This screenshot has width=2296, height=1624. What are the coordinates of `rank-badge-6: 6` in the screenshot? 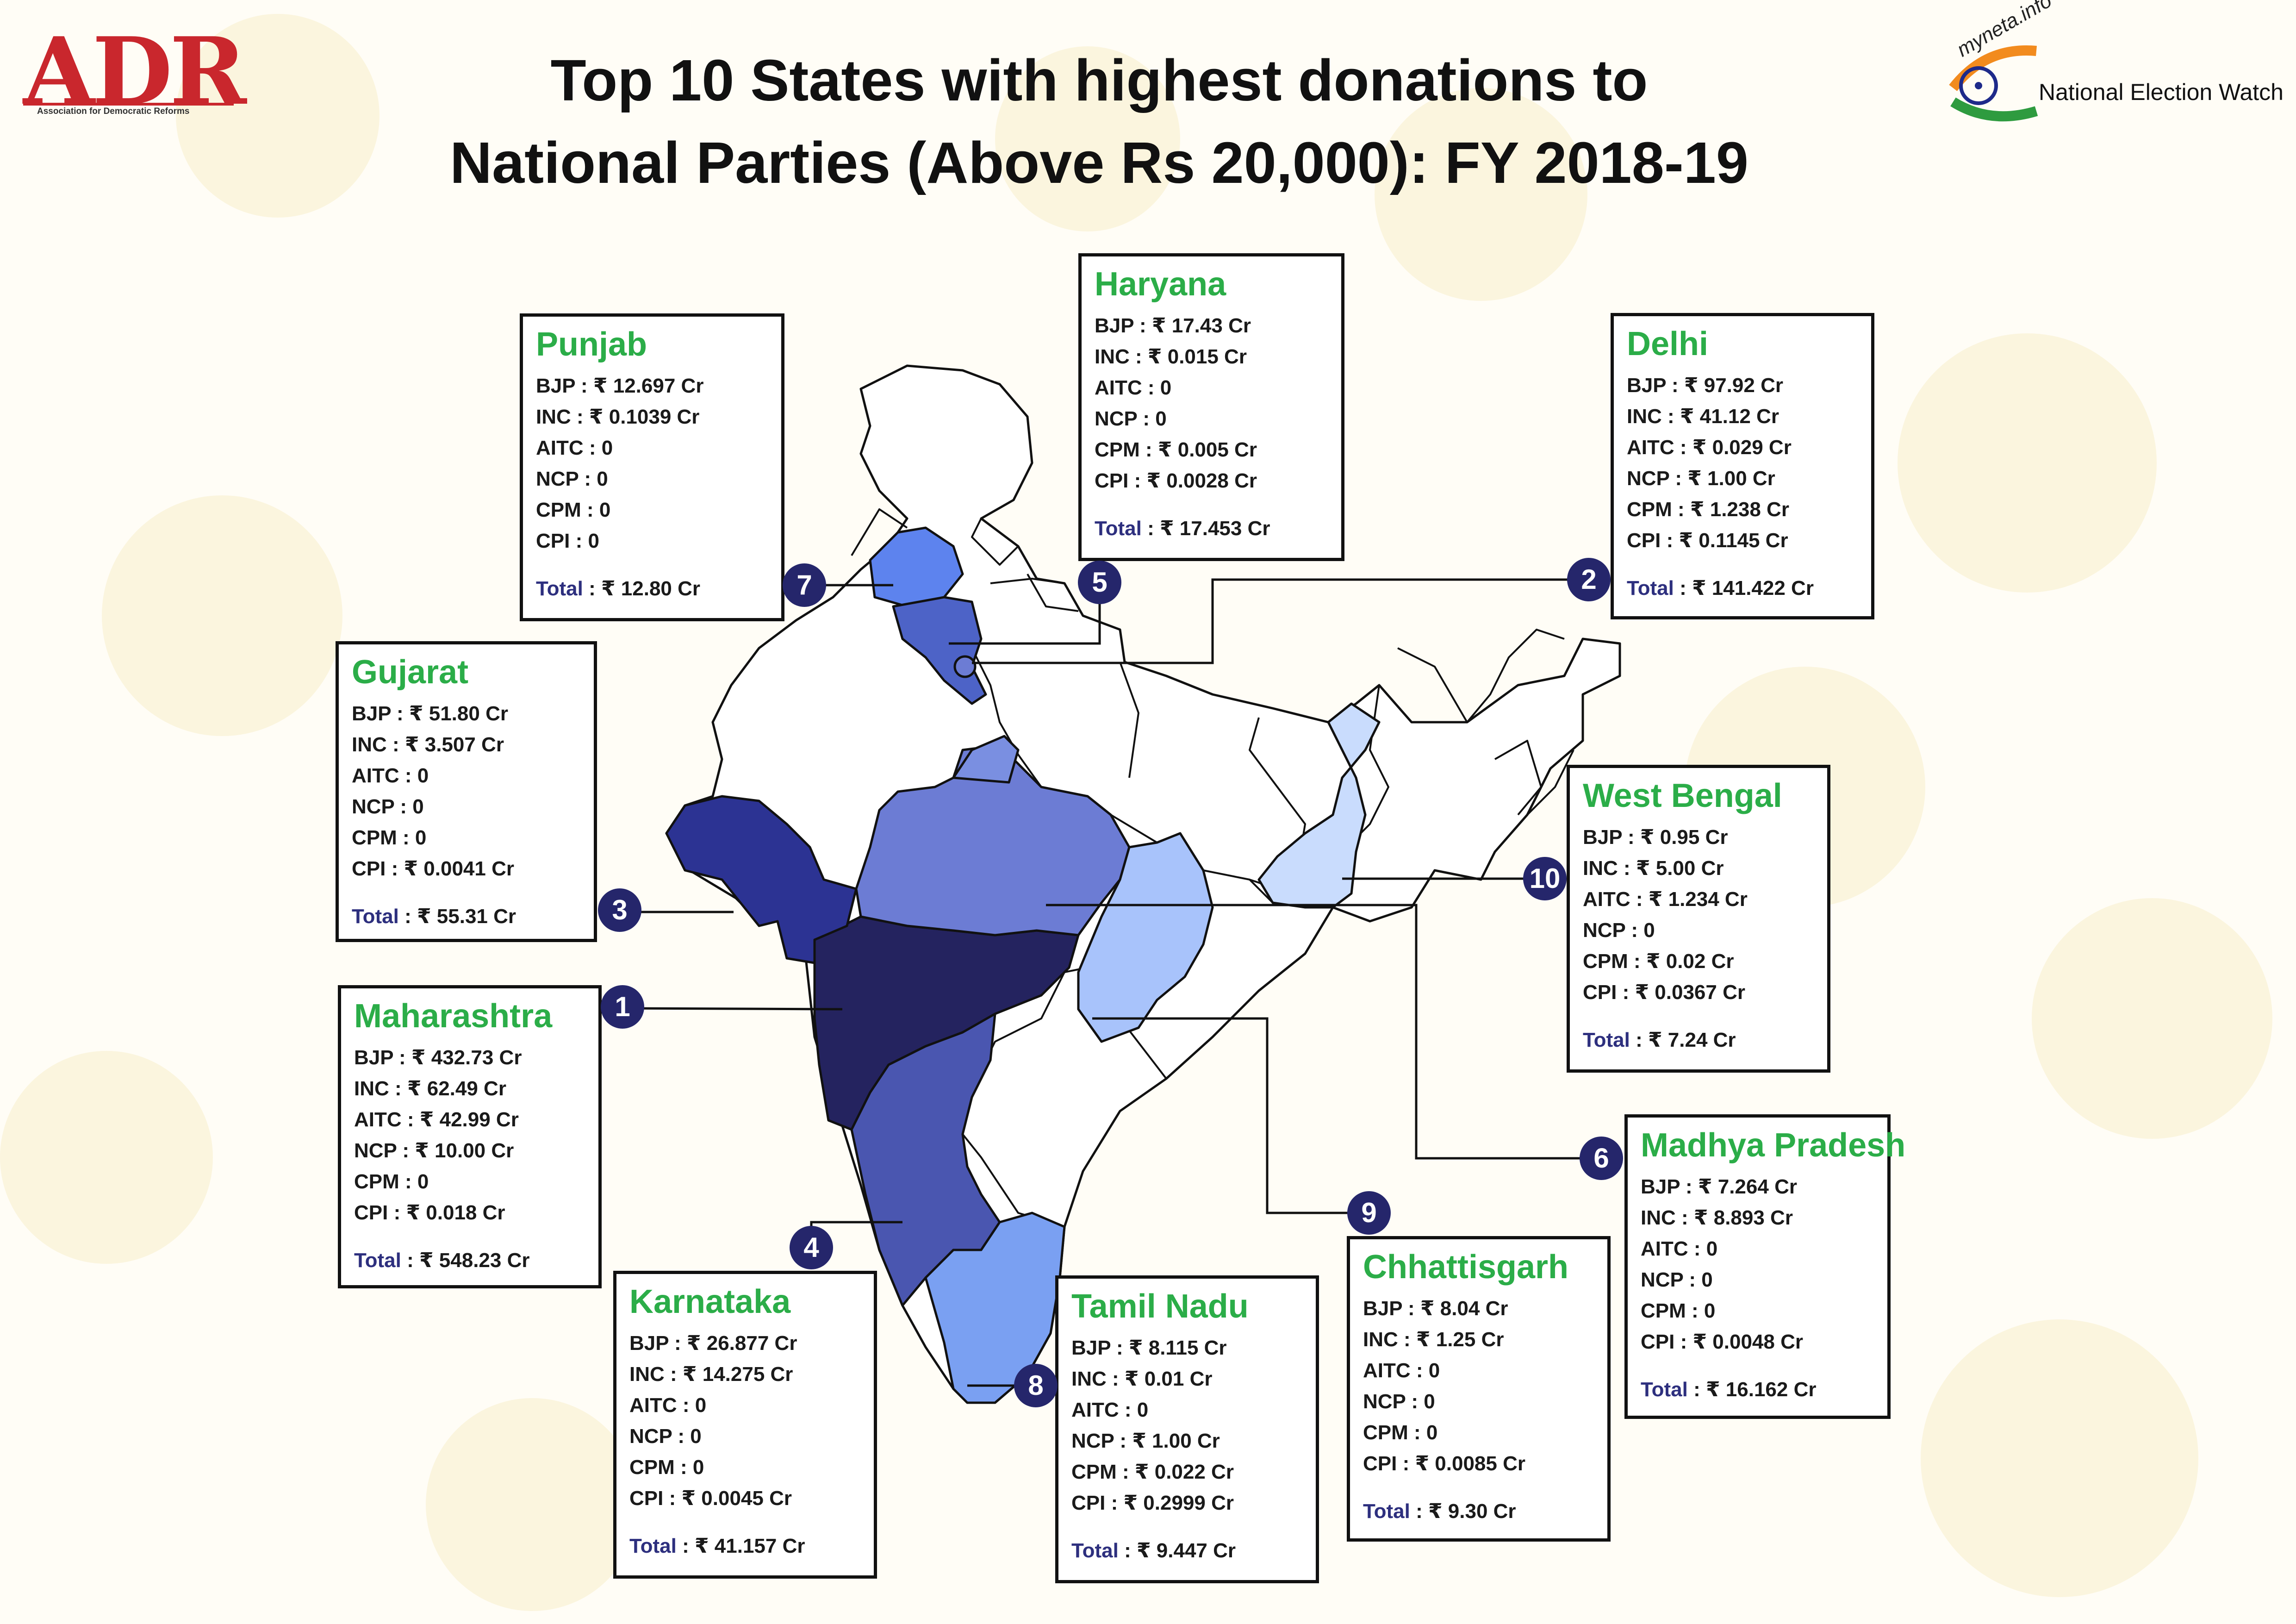 It's located at (1601, 1158).